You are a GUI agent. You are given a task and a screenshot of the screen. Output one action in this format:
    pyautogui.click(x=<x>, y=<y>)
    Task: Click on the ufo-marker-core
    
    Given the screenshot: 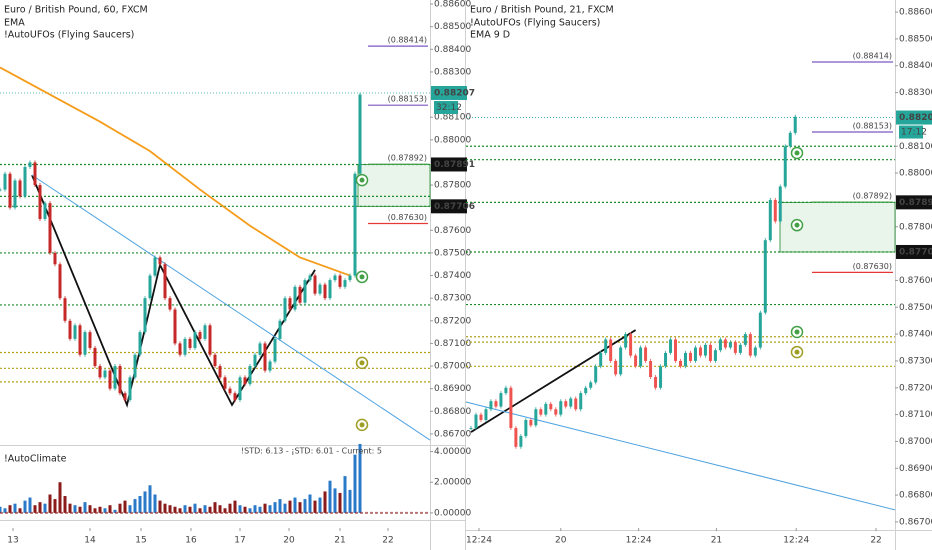 What is the action you would take?
    pyautogui.click(x=797, y=332)
    